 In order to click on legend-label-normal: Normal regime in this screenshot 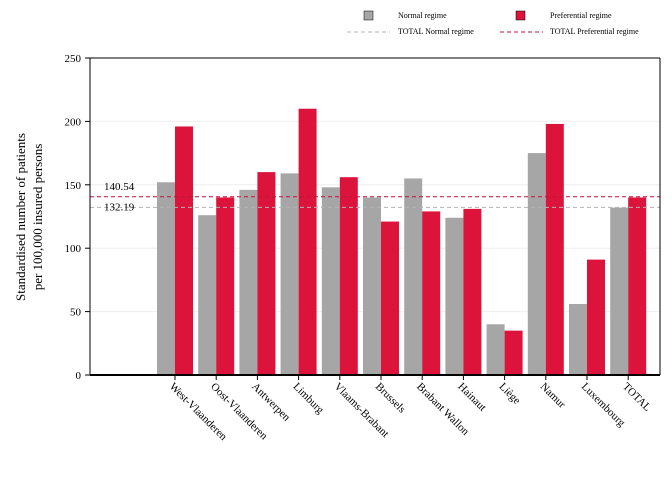, I will do `click(422, 15)`.